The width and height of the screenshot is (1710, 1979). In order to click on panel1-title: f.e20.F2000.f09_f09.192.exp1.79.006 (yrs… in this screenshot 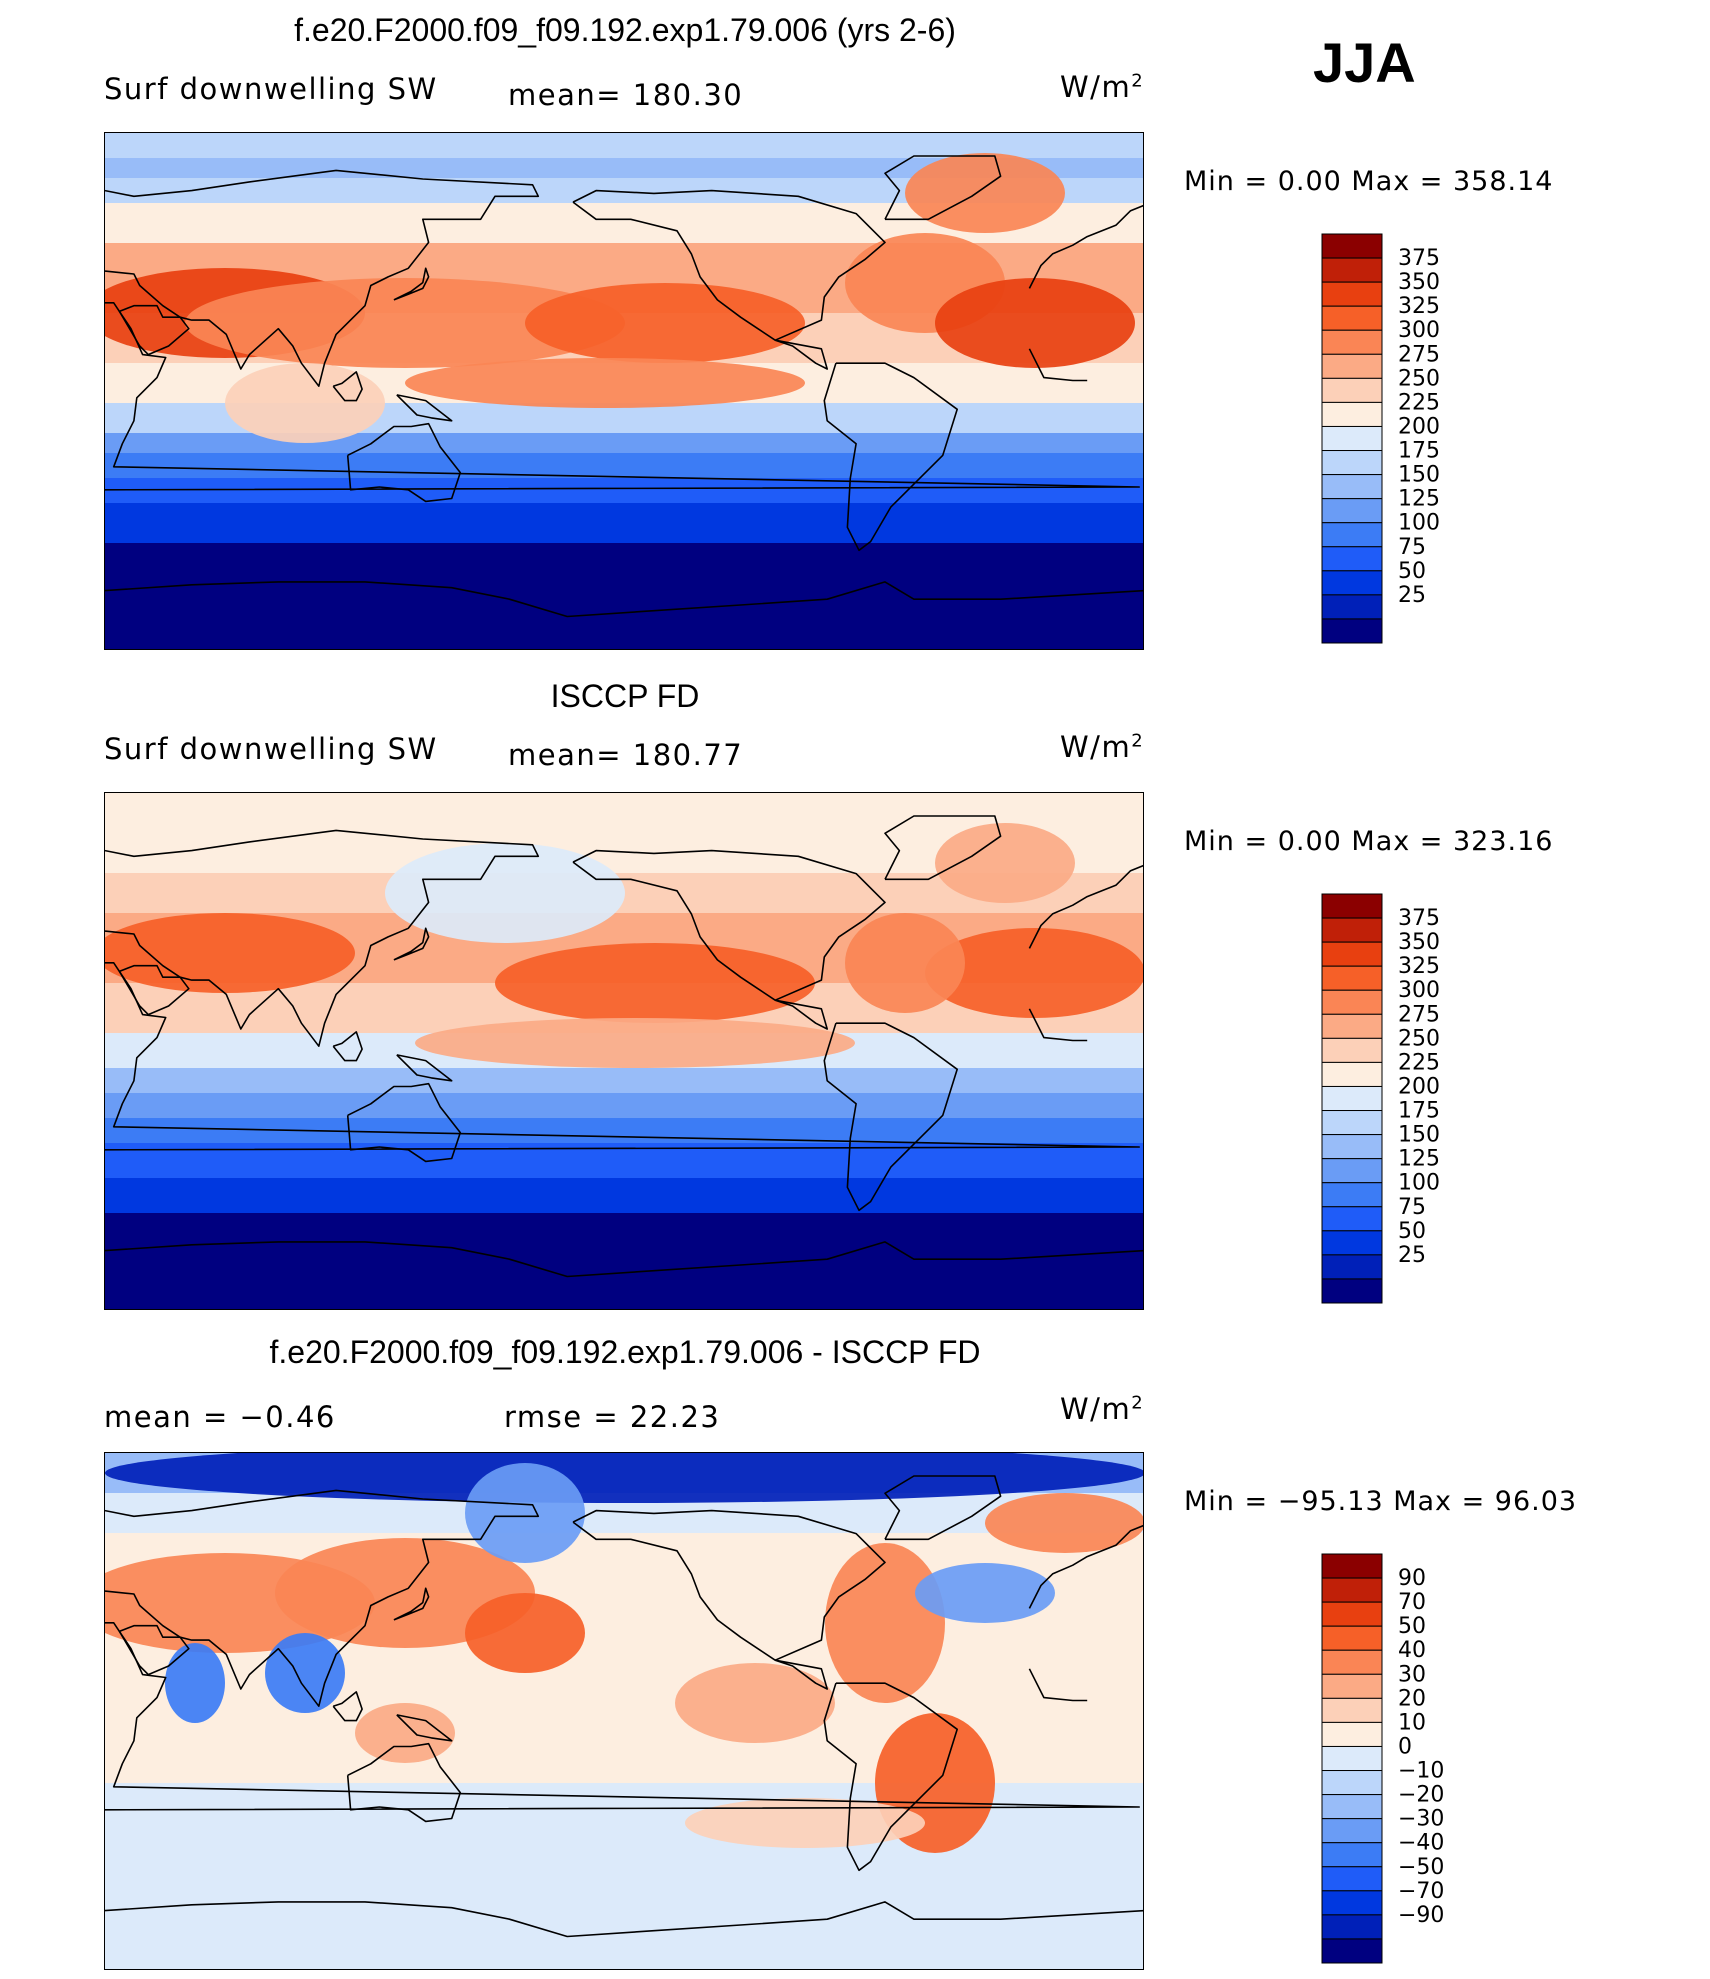, I will do `click(625, 30)`.